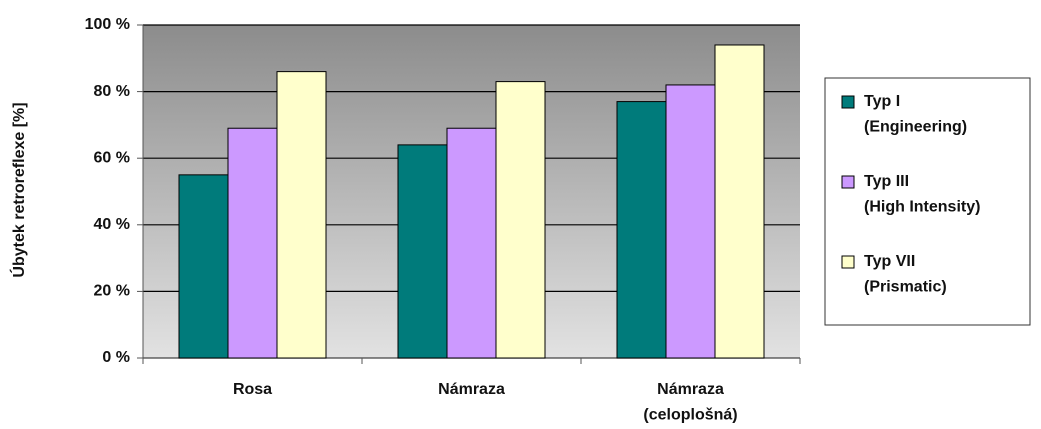 The height and width of the screenshot is (429, 1041). Describe the element at coordinates (471, 389) in the screenshot. I see `x-tick-label: Námraza` at that location.